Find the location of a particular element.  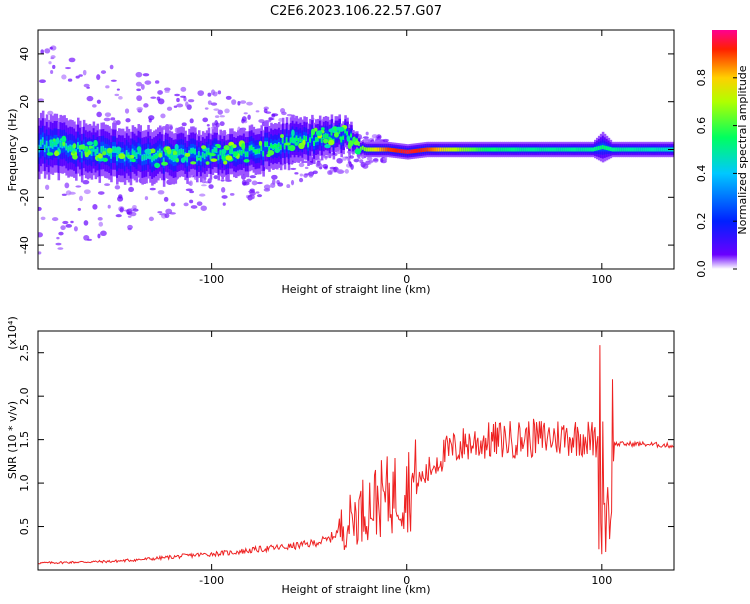

colorbar-label: Normalized spectral amplitude is located at coordinates (742, 149).